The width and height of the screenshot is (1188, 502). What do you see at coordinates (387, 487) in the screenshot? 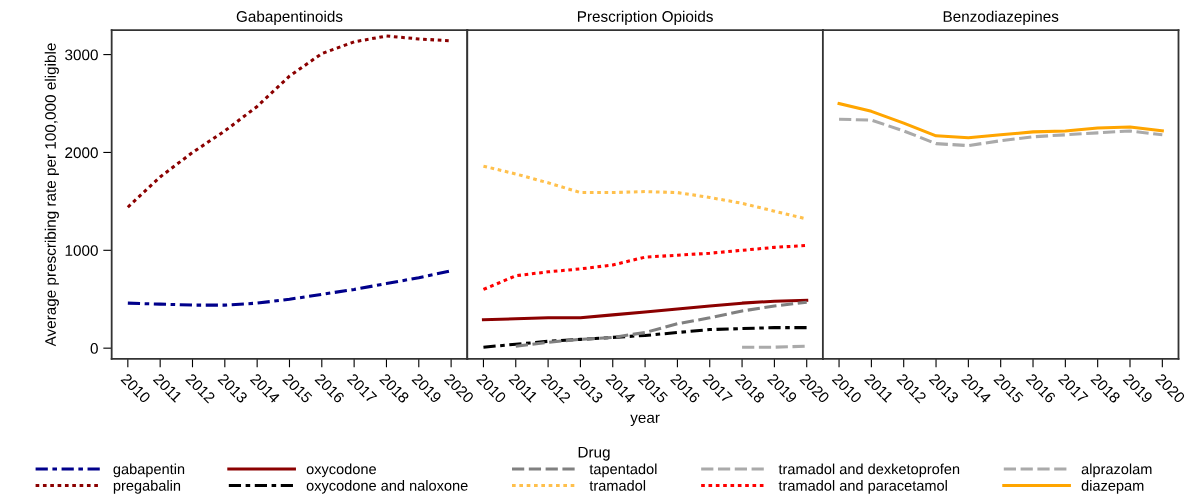
I see `legend-label: oxycodone and naloxone` at bounding box center [387, 487].